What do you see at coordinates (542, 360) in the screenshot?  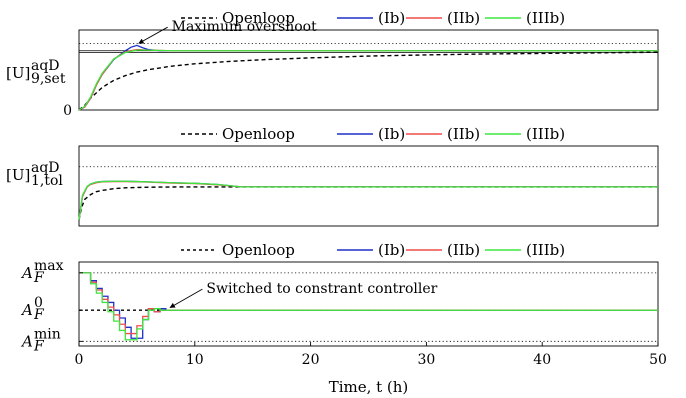 I see `xtick-label-40: 40` at bounding box center [542, 360].